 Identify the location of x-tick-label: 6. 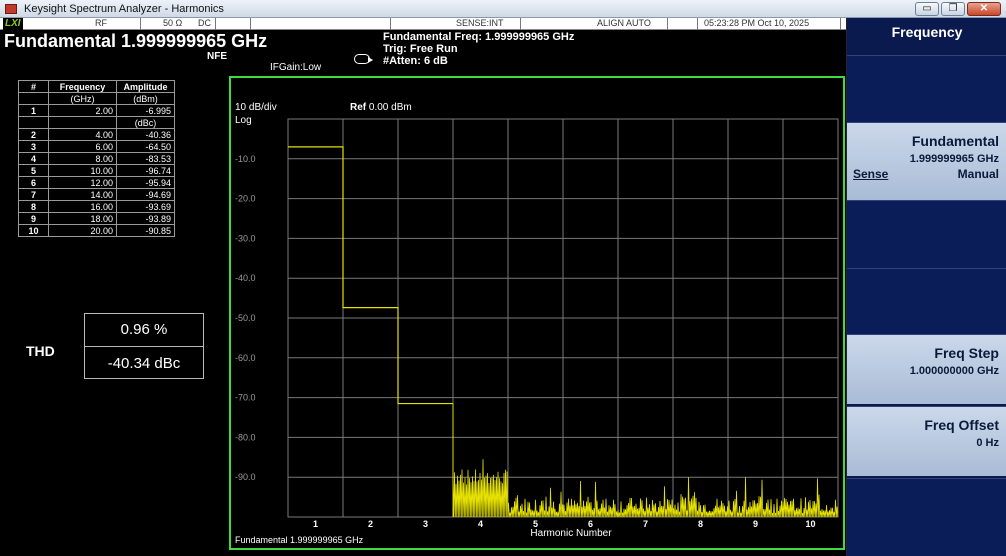
(590, 524).